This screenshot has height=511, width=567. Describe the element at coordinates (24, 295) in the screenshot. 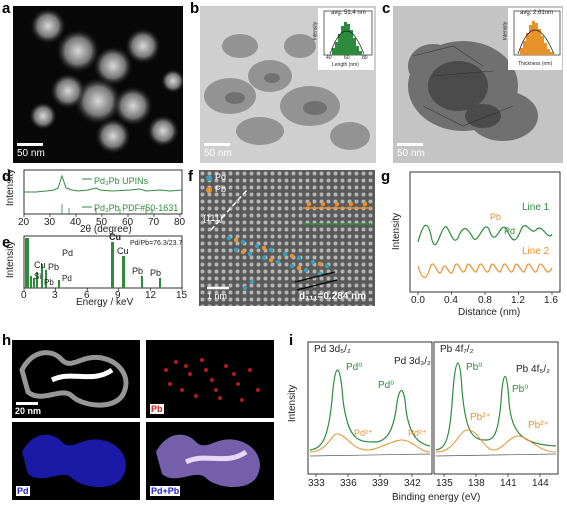

I see `x-tick: 0` at that location.